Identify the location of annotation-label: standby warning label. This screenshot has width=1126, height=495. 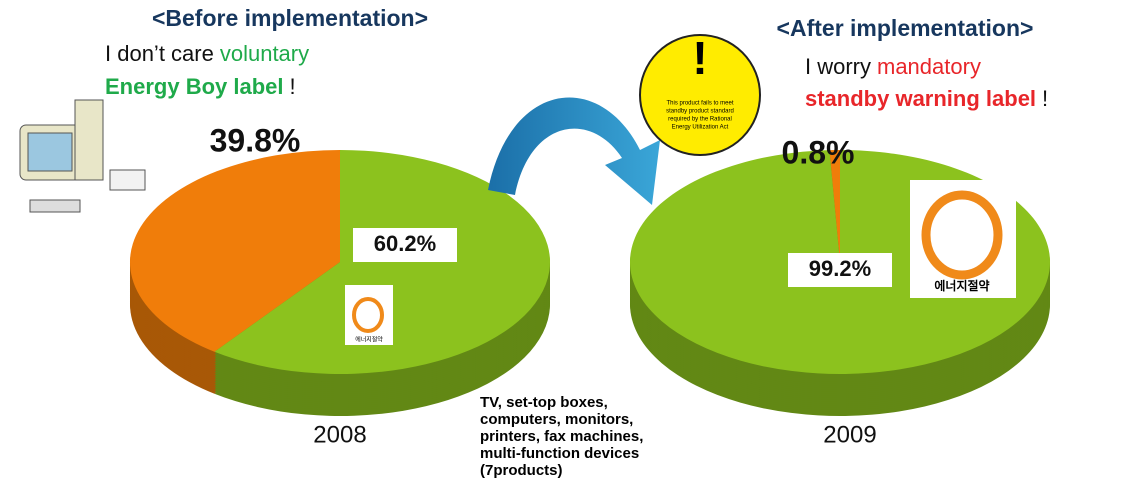
(920, 98).